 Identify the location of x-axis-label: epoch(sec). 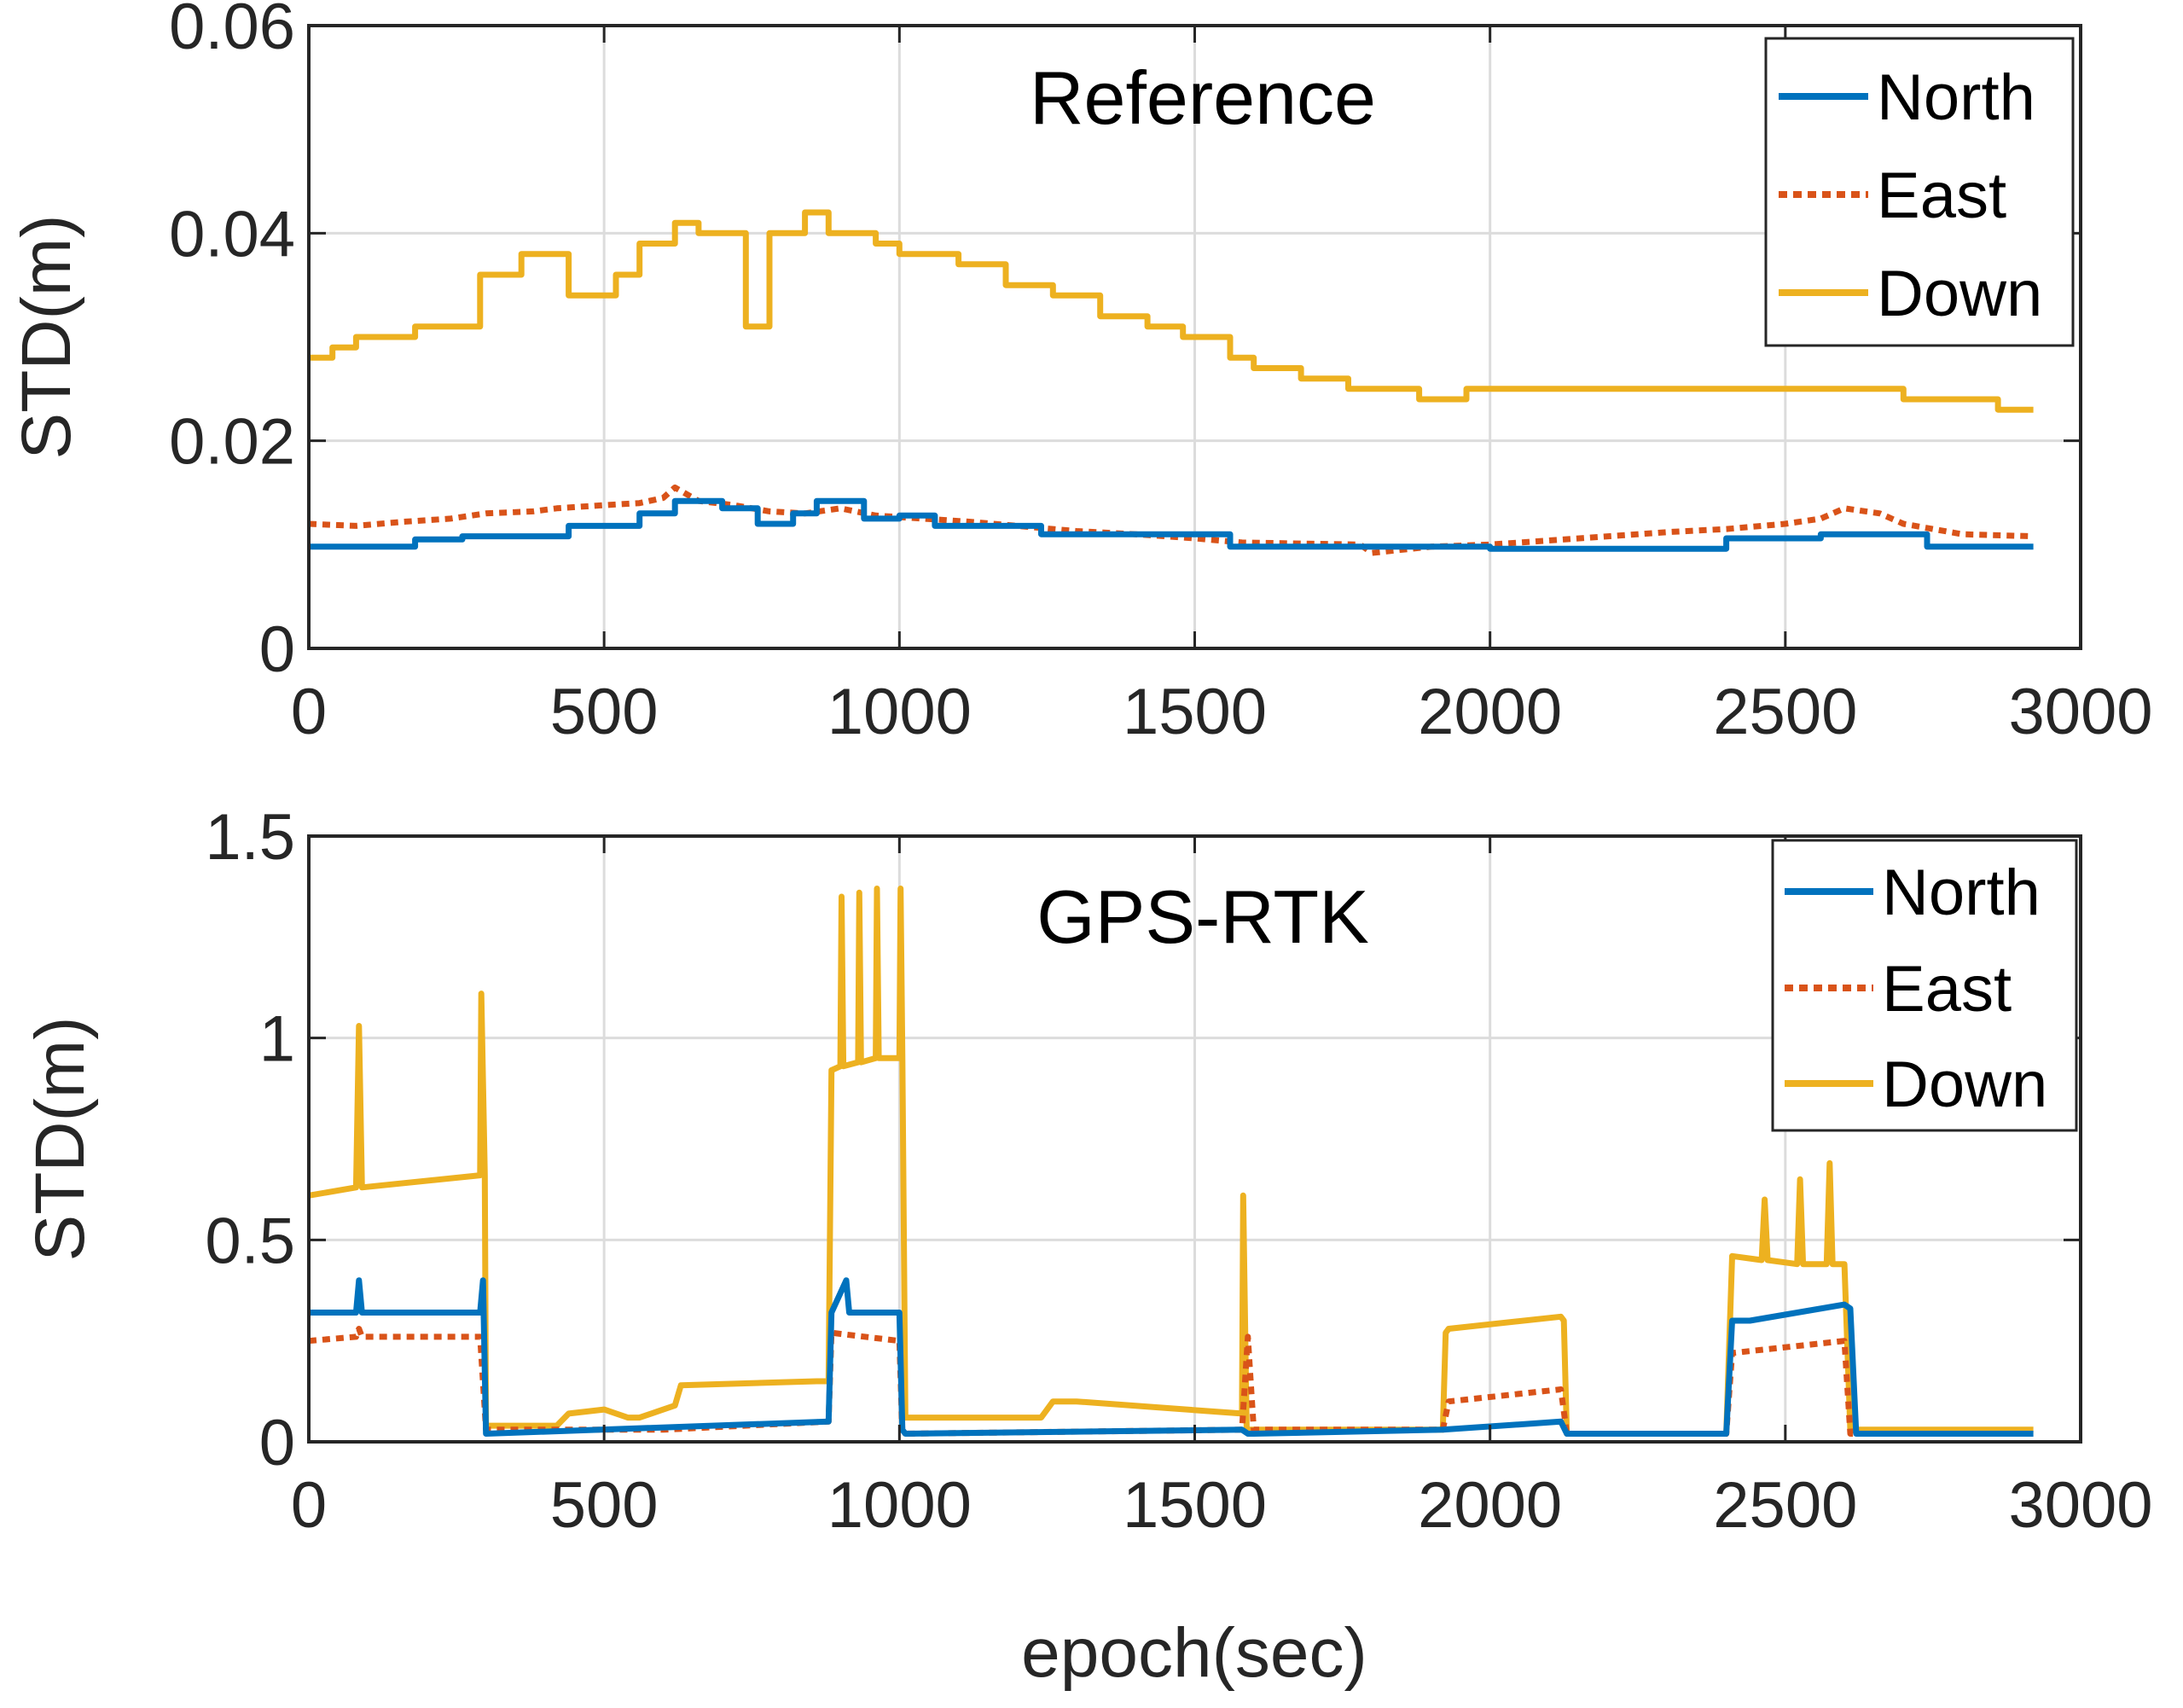
(1194, 1653).